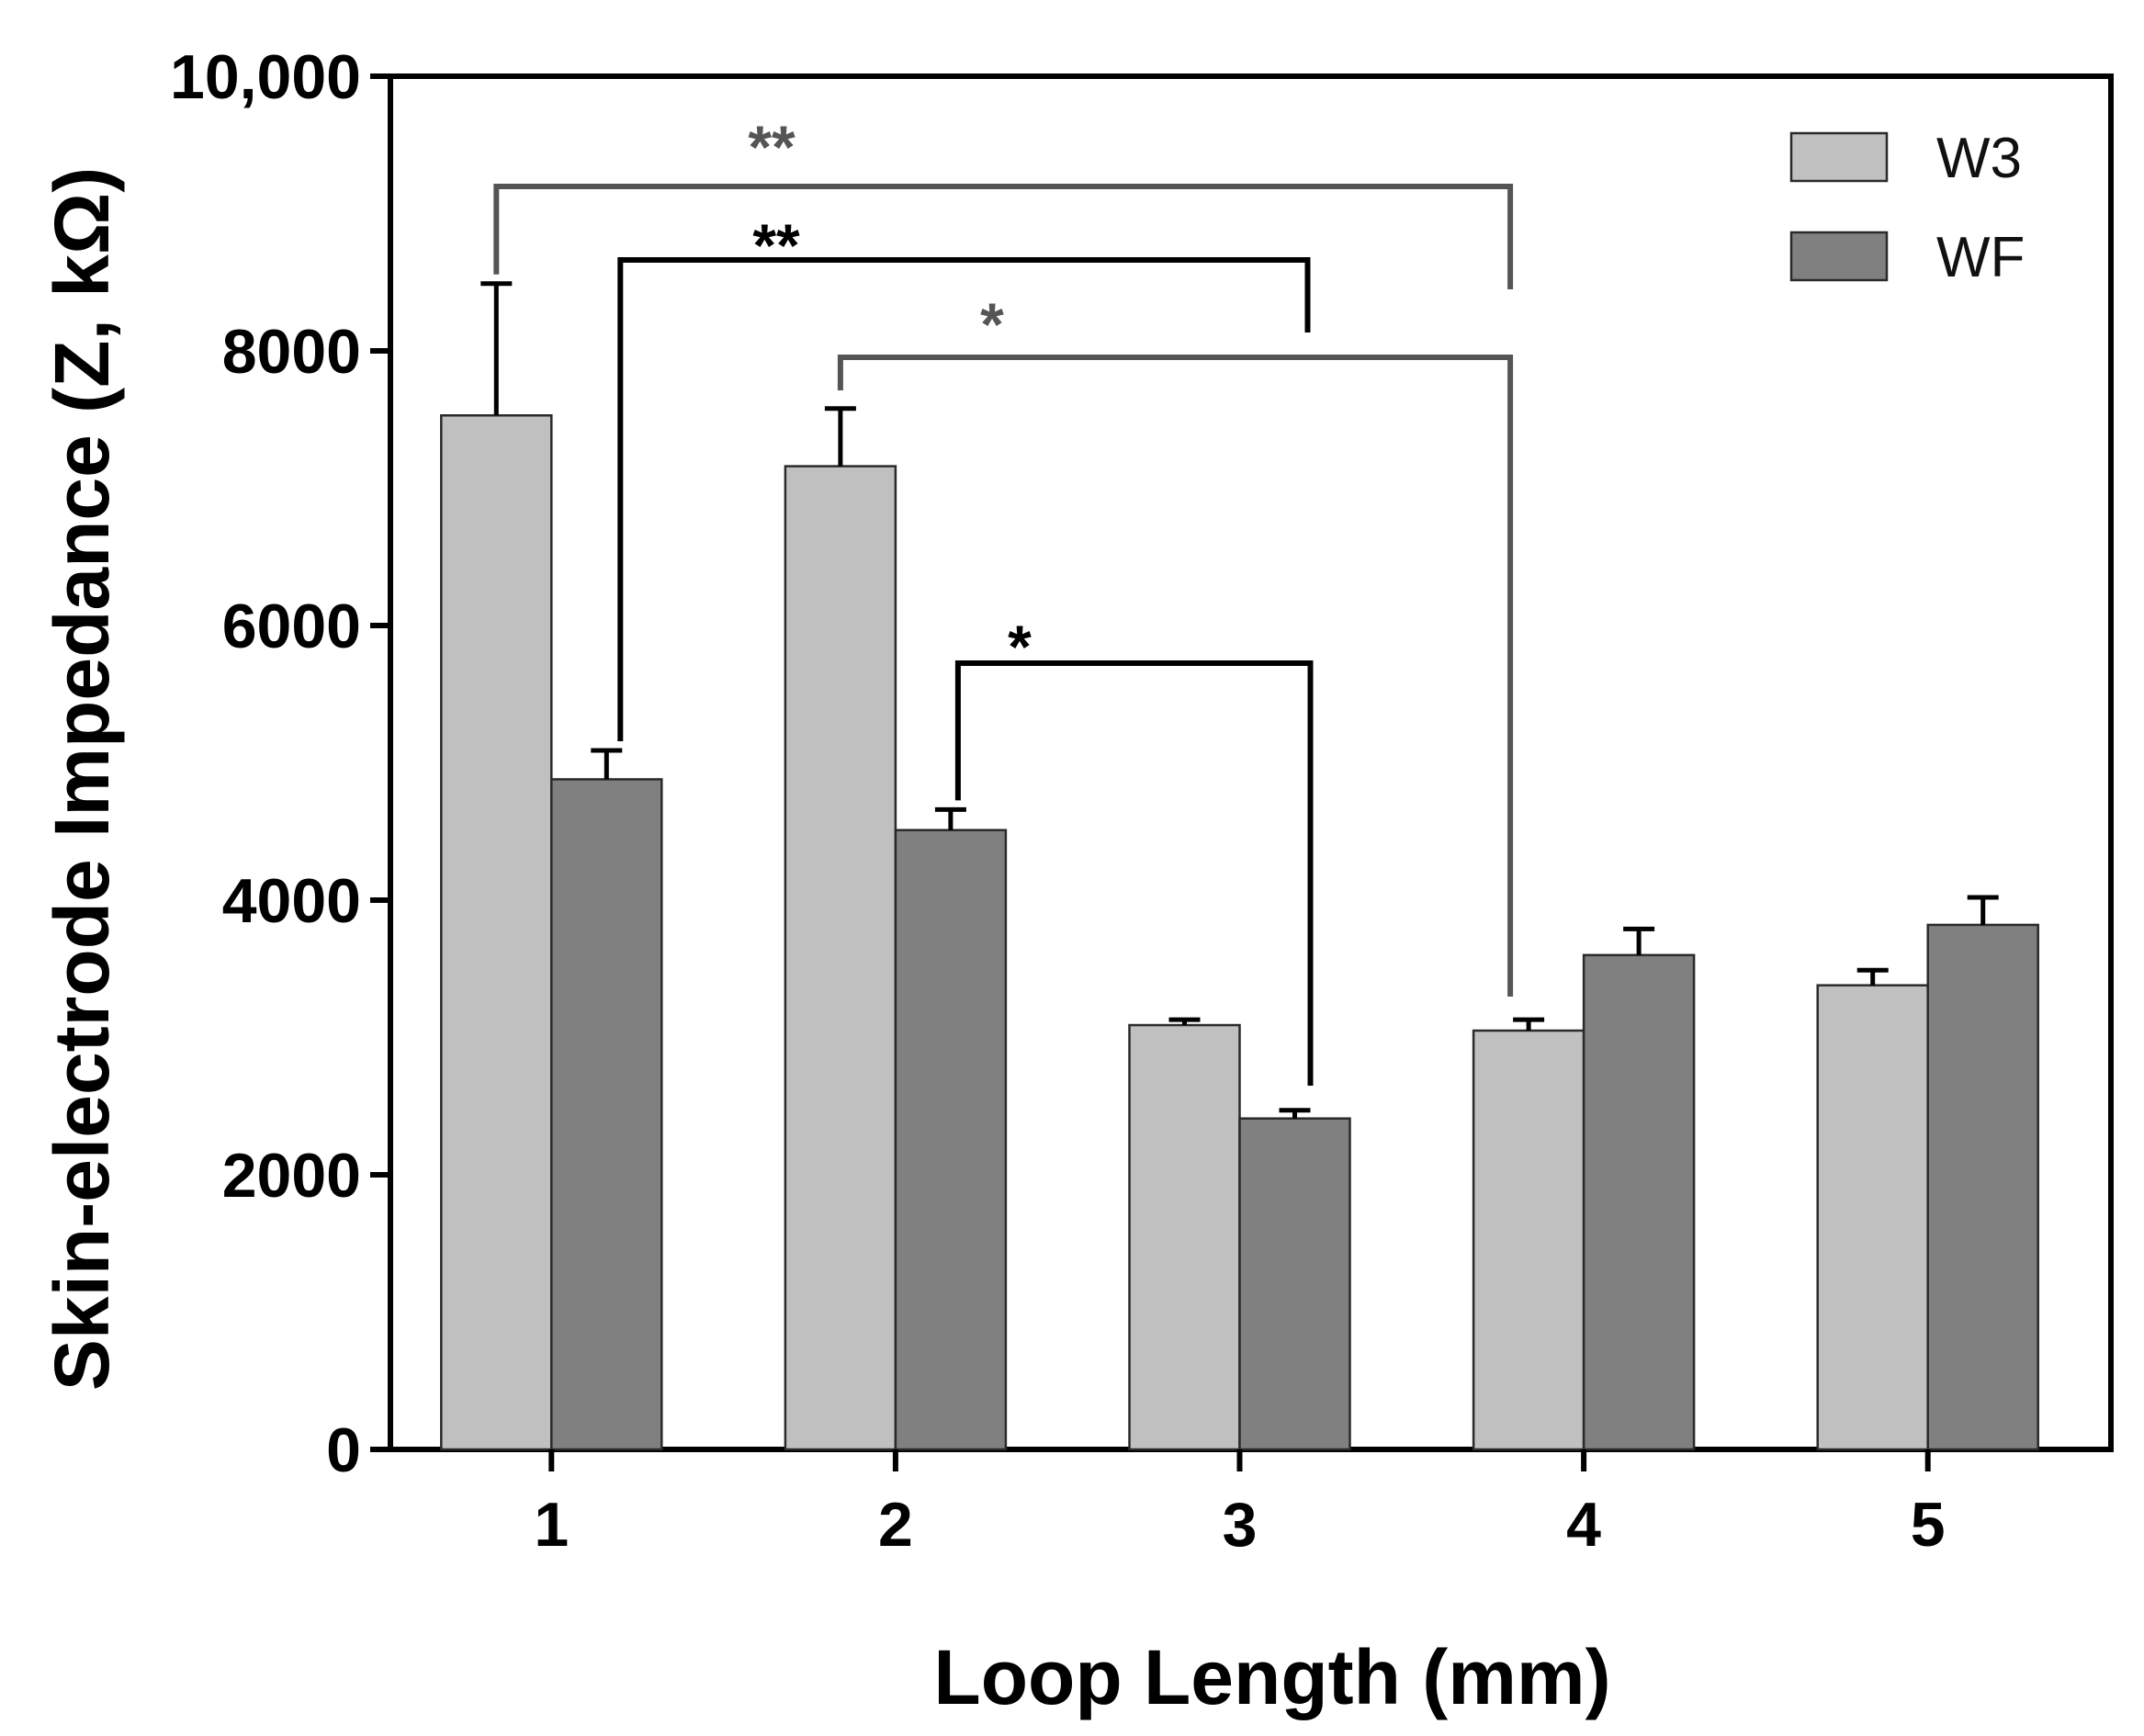 Image resolution: width=2144 pixels, height=1736 pixels. I want to click on y-tick-label: 4000, so click(291, 901).